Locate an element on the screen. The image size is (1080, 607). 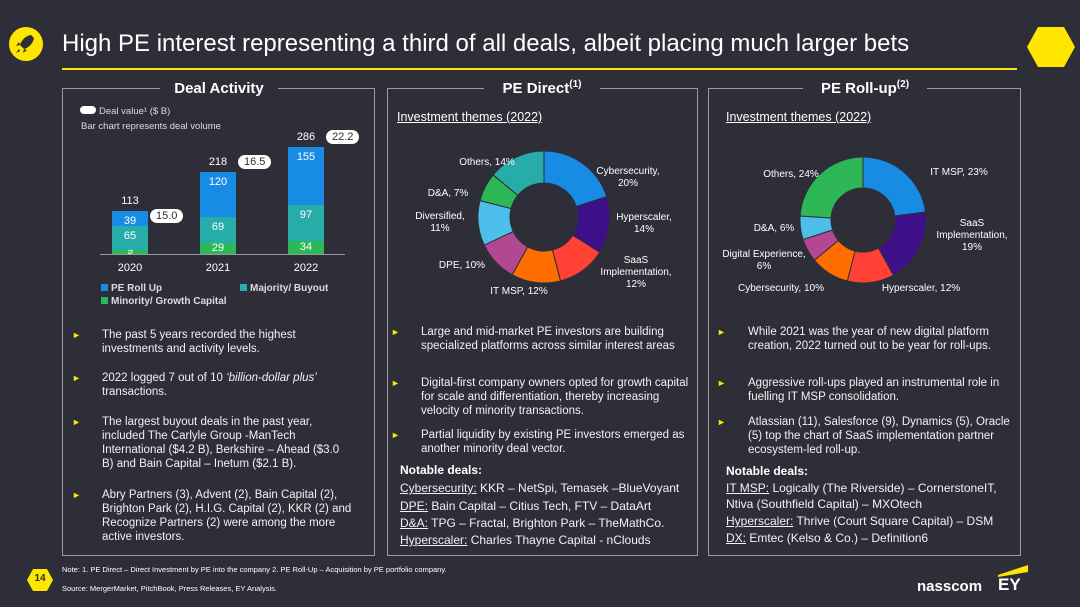
donut-label-cybersecurity: Cybersecurity, 10% is located at coordinates (781, 288).